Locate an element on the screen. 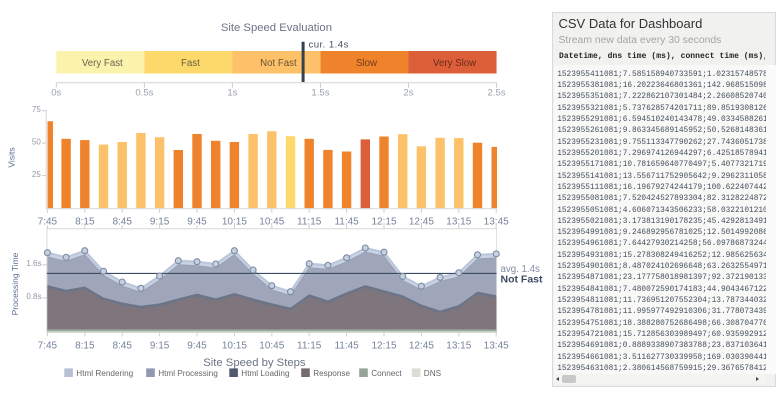 The width and height of the screenshot is (780, 400). svg-text: Processing Time is located at coordinates (15, 283).